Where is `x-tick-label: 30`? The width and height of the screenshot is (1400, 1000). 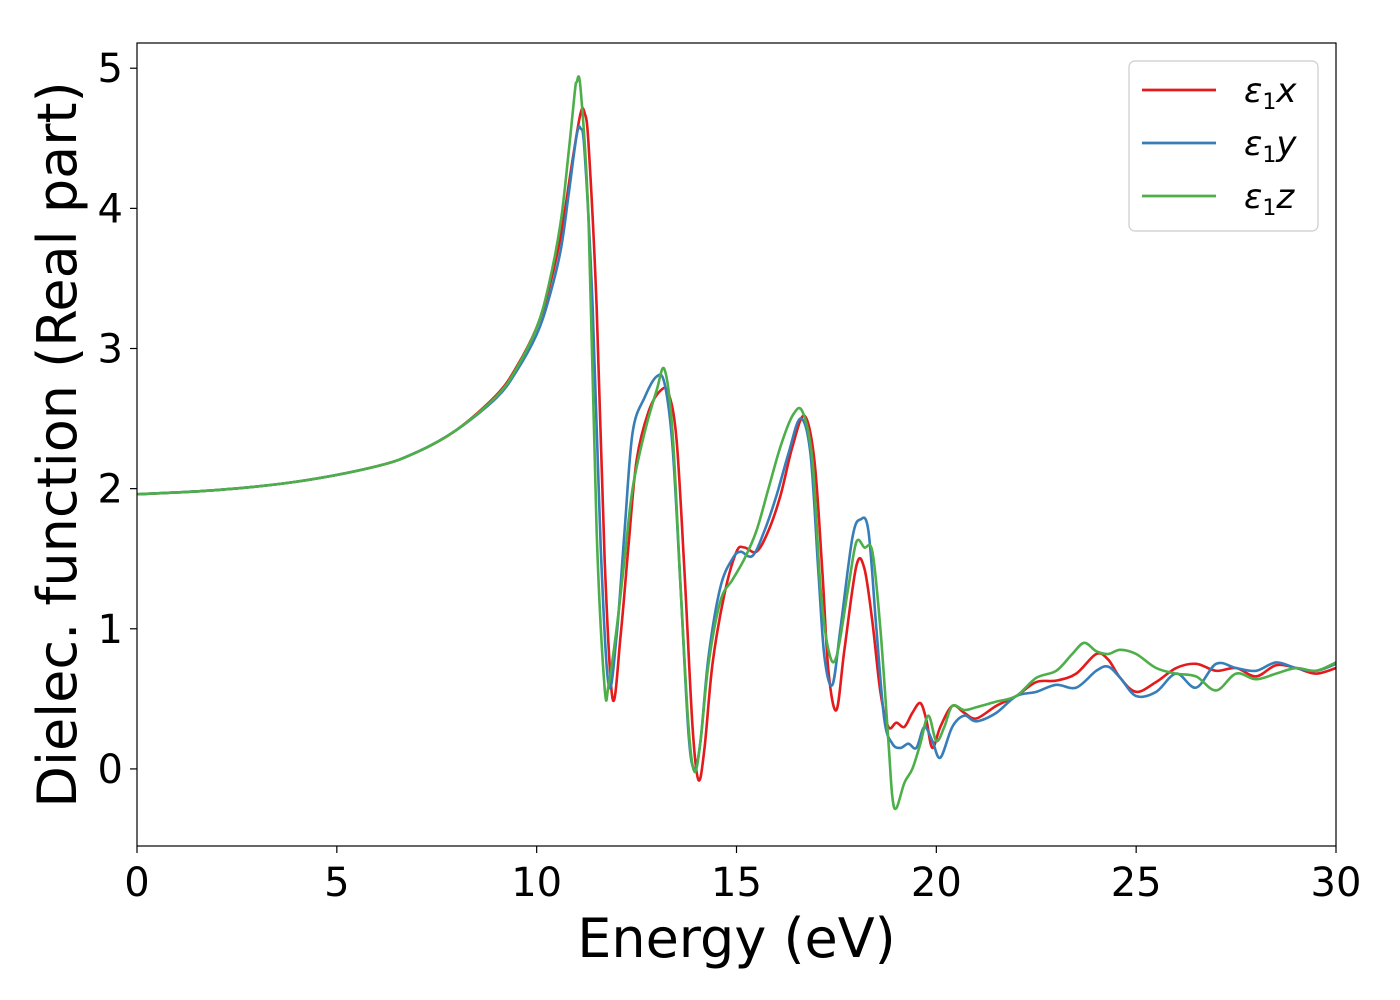
x-tick-label: 30 is located at coordinates (1336, 883).